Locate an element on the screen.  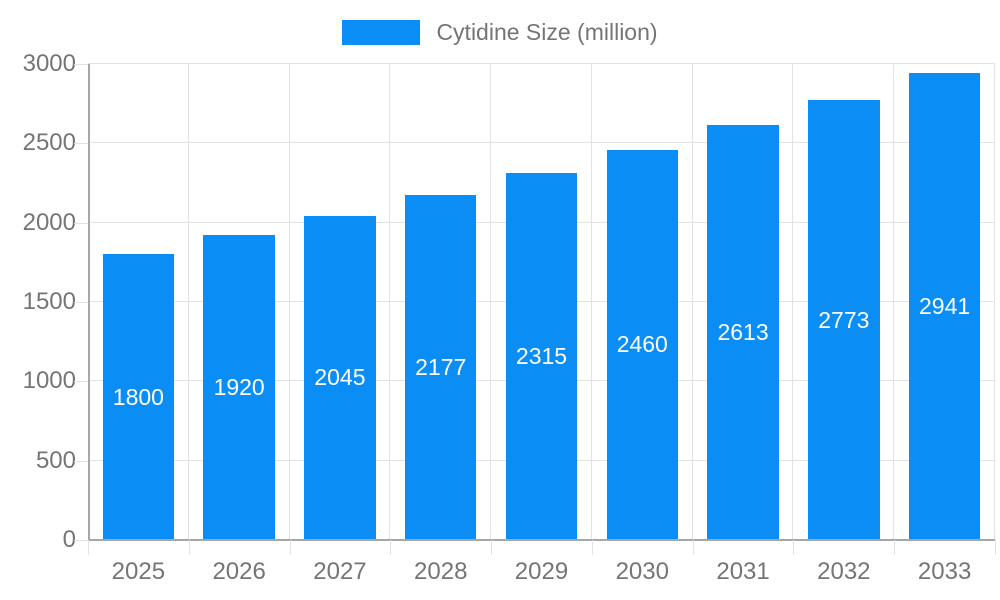
chart-legend: Cytidine Size (million) is located at coordinates (500, 32).